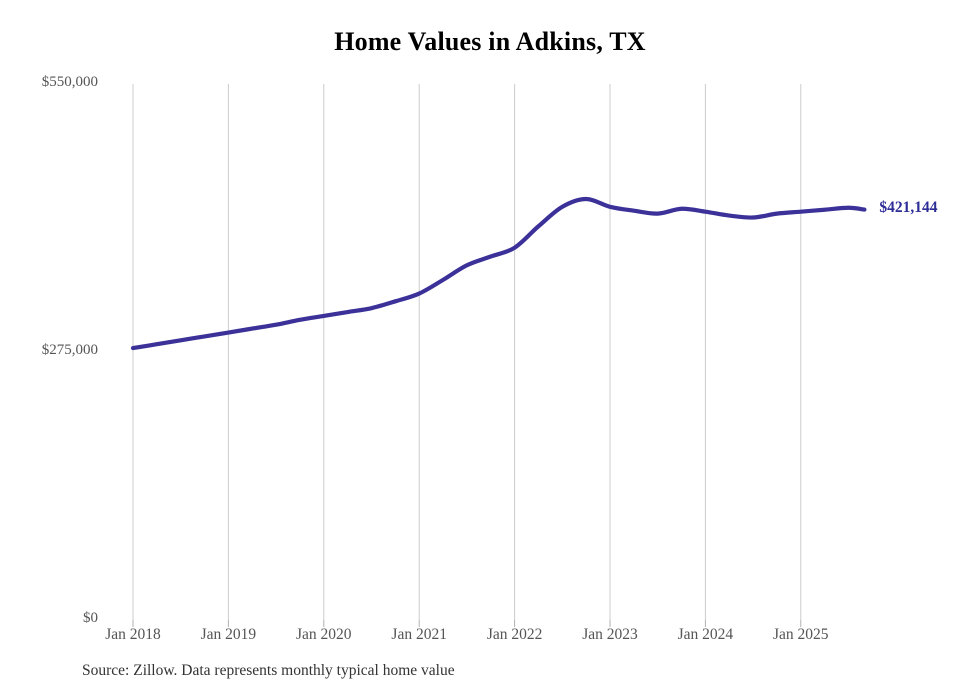  Describe the element at coordinates (133, 634) in the screenshot. I see `x-axis-tick-label: Jan 2018` at that location.